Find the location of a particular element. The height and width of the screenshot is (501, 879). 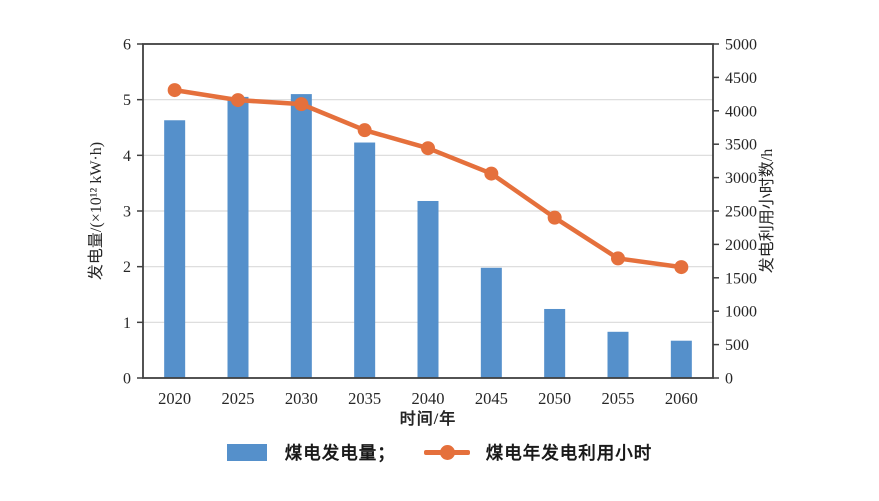

line-point-2045 is located at coordinates (491, 173).